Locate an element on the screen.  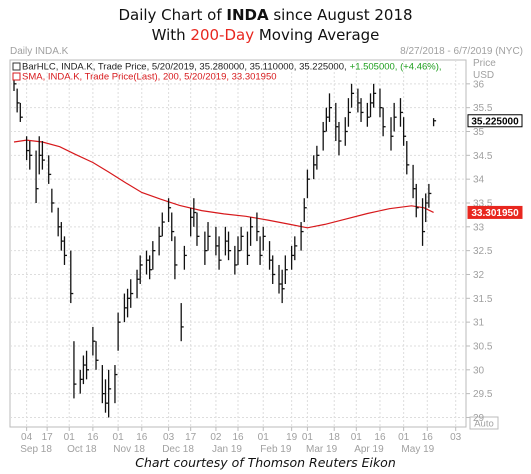
x-month-label: Oct 18 is located at coordinates (82, 449).